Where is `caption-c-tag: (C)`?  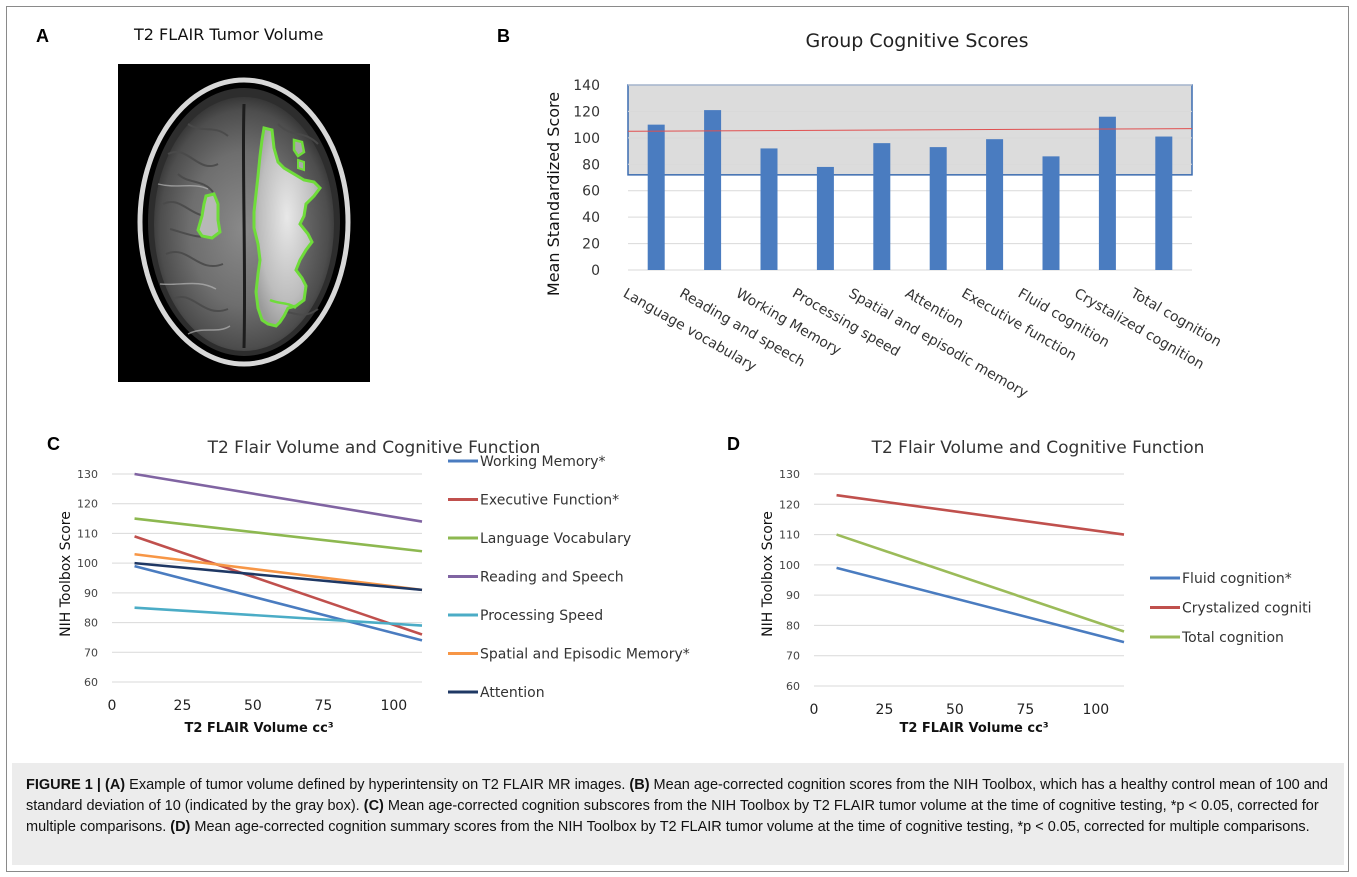
caption-c-tag: (C) is located at coordinates (373, 806).